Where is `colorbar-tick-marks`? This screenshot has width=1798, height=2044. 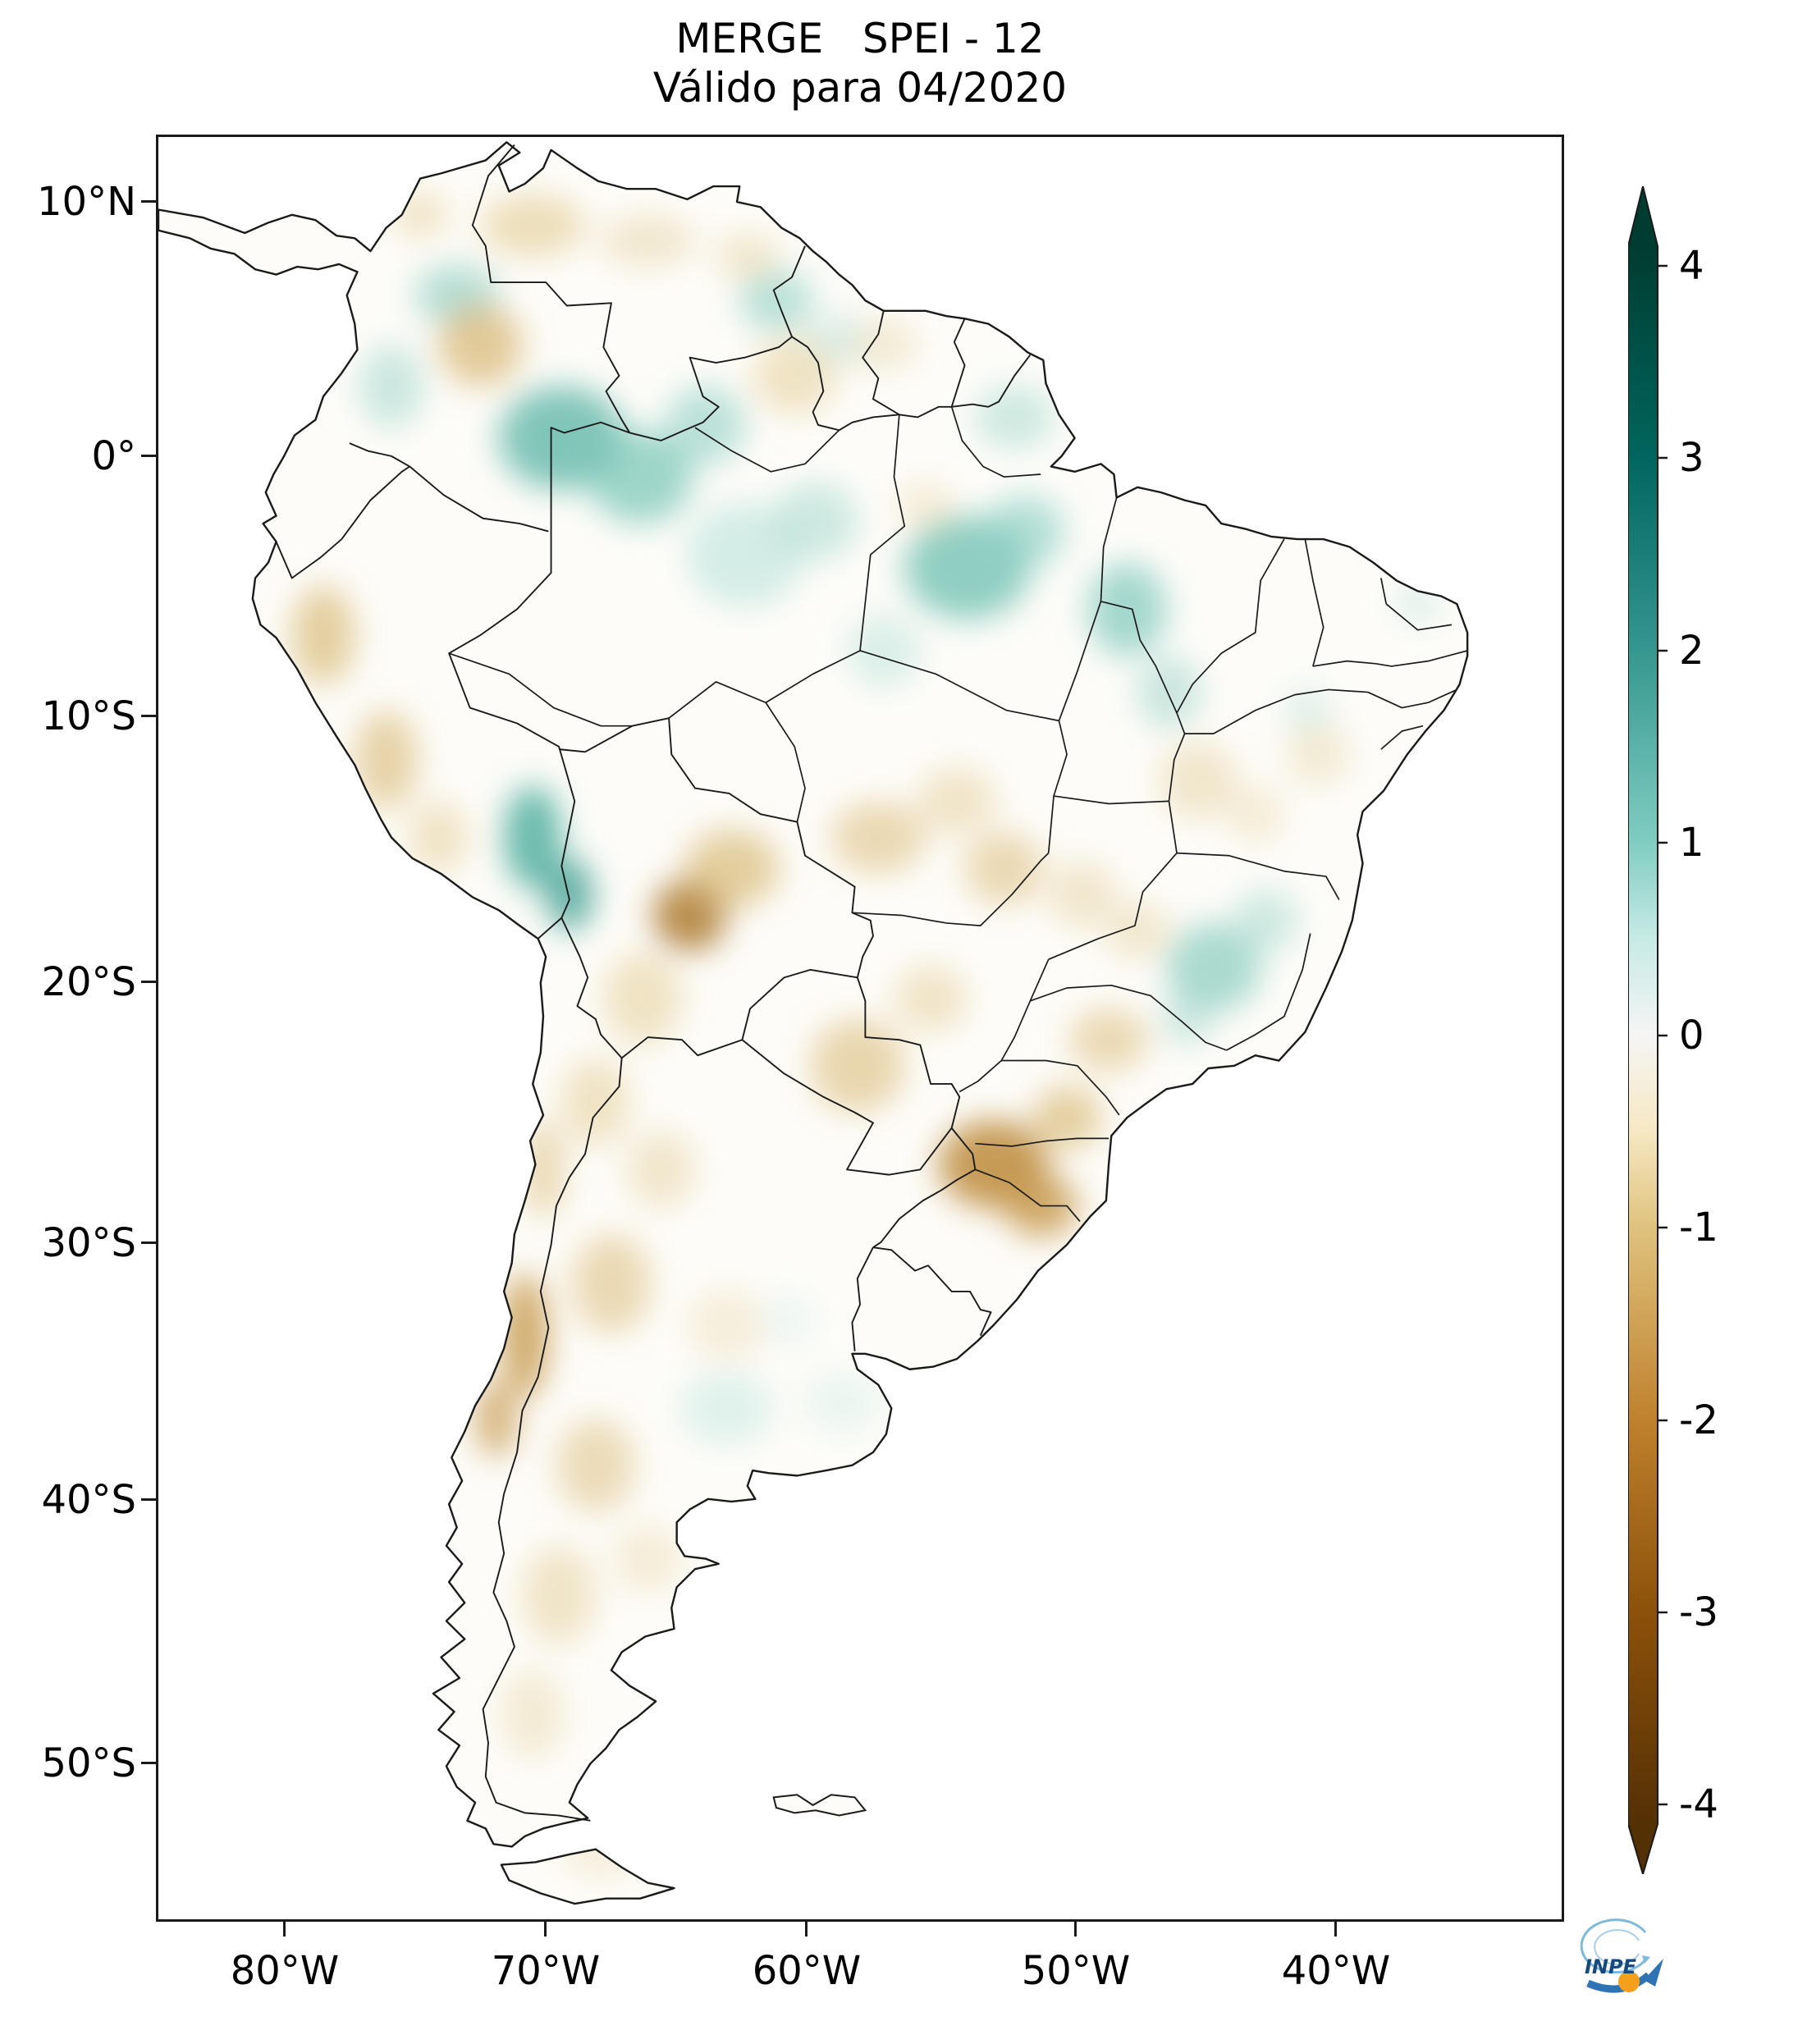 colorbar-tick-marks is located at coordinates (1663, 1035).